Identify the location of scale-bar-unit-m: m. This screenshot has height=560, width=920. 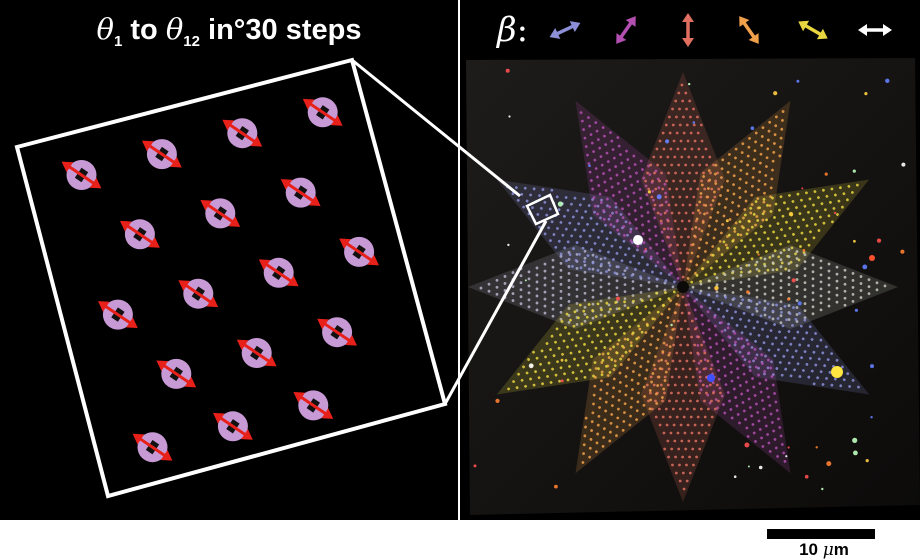
(841, 549).